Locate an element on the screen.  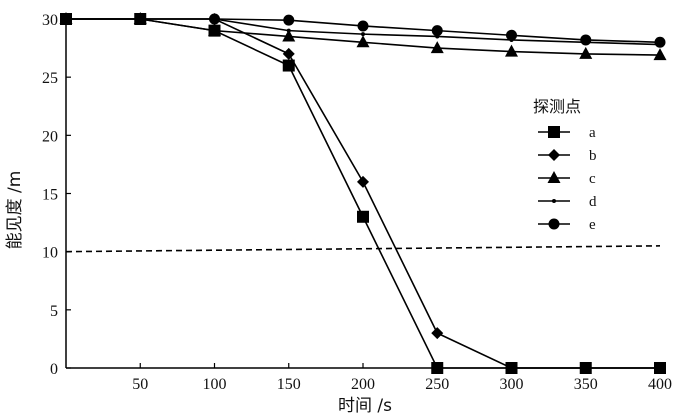
series-e is located at coordinates (363, 30).